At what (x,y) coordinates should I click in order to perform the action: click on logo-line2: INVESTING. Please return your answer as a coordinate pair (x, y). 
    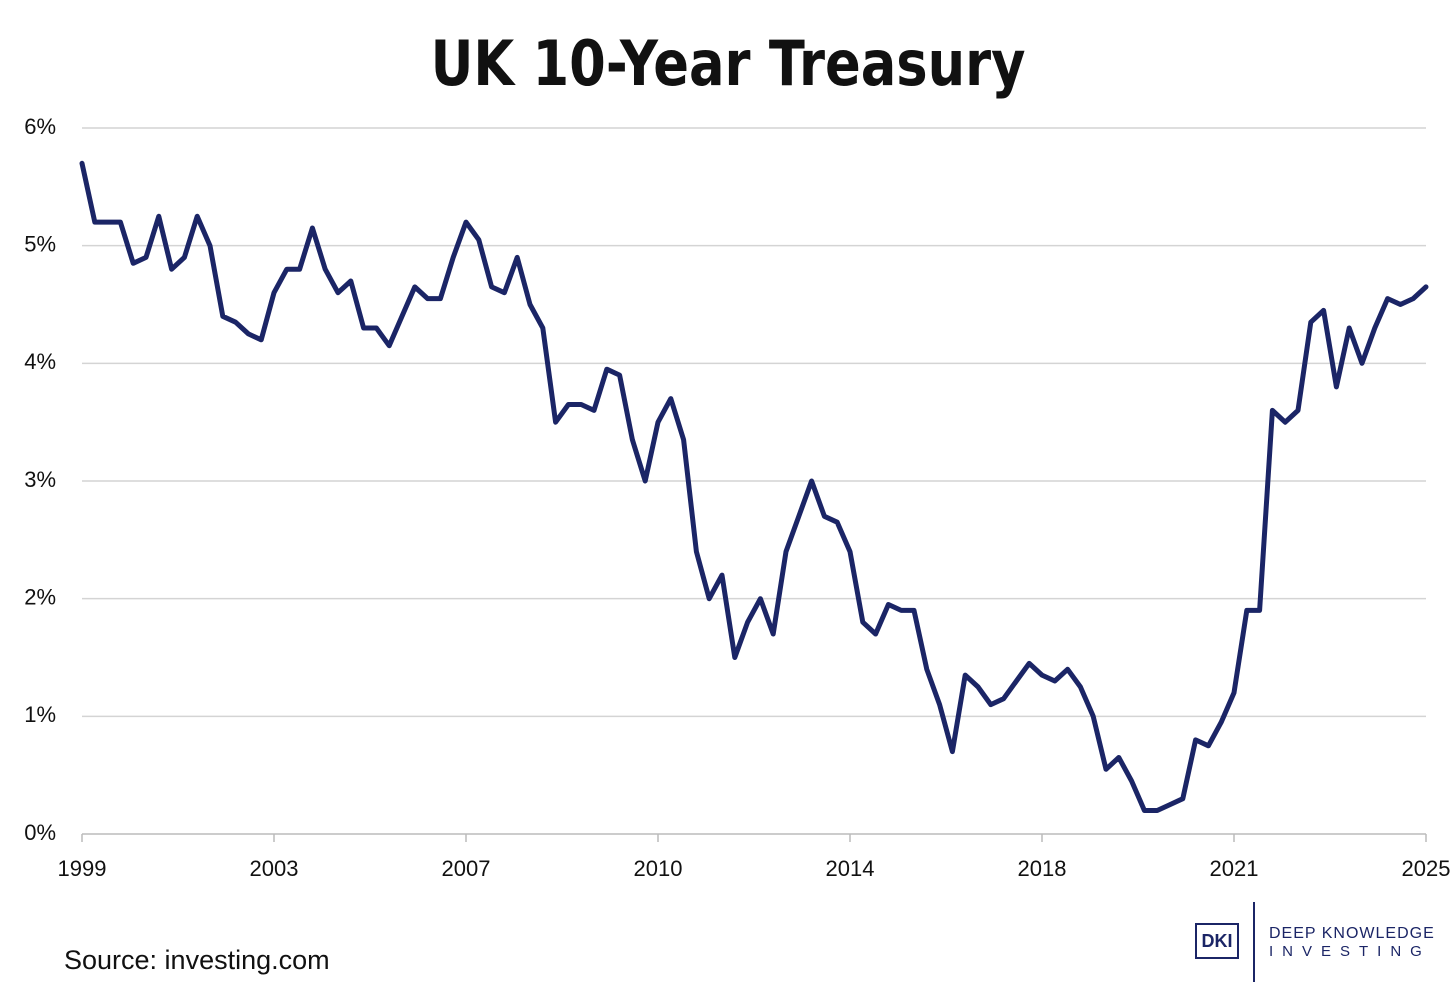
    Looking at the image, I should click on (1350, 951).